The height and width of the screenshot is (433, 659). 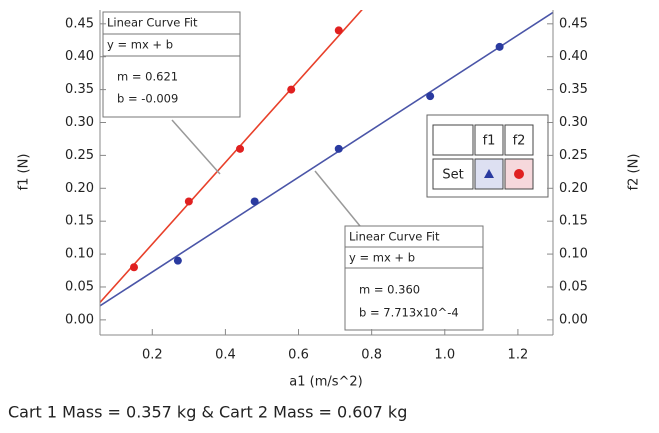 I want to click on y-tick-label: 0.05, so click(x=79, y=286).